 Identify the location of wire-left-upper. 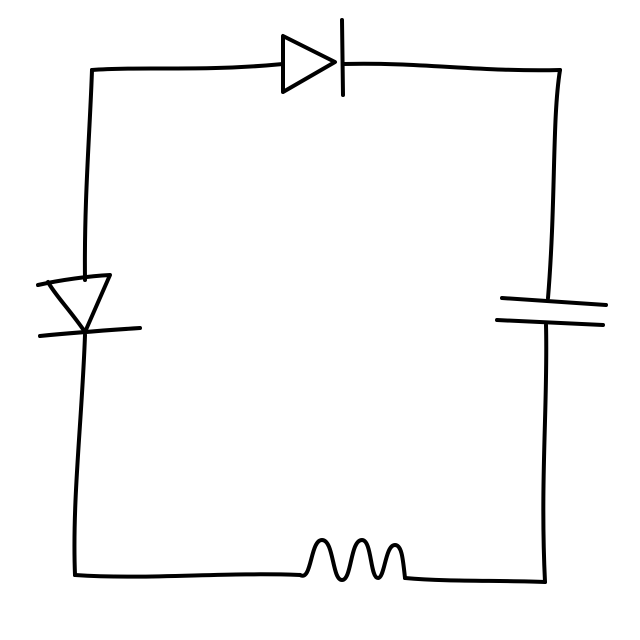
(88, 175).